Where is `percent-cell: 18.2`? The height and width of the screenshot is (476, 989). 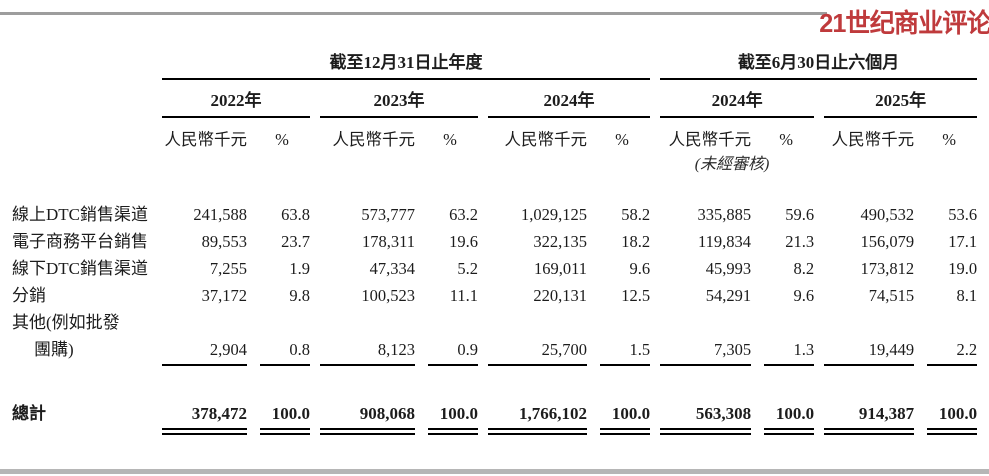 percent-cell: 18.2 is located at coordinates (636, 242).